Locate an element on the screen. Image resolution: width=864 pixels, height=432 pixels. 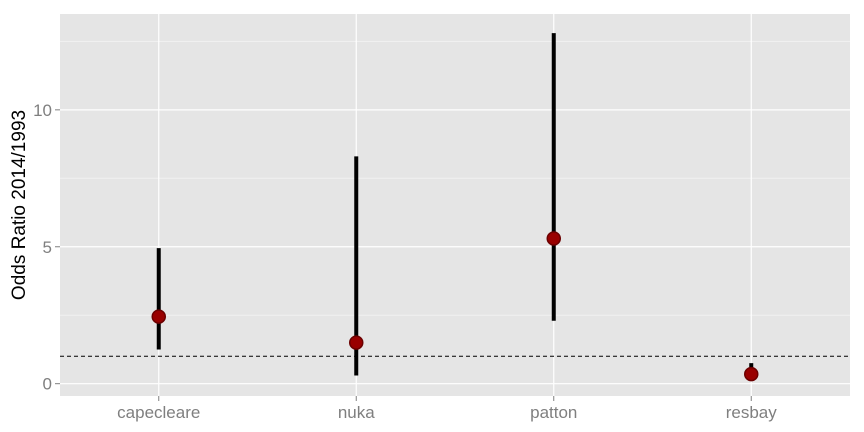
point-estimate-patton is located at coordinates (553, 238).